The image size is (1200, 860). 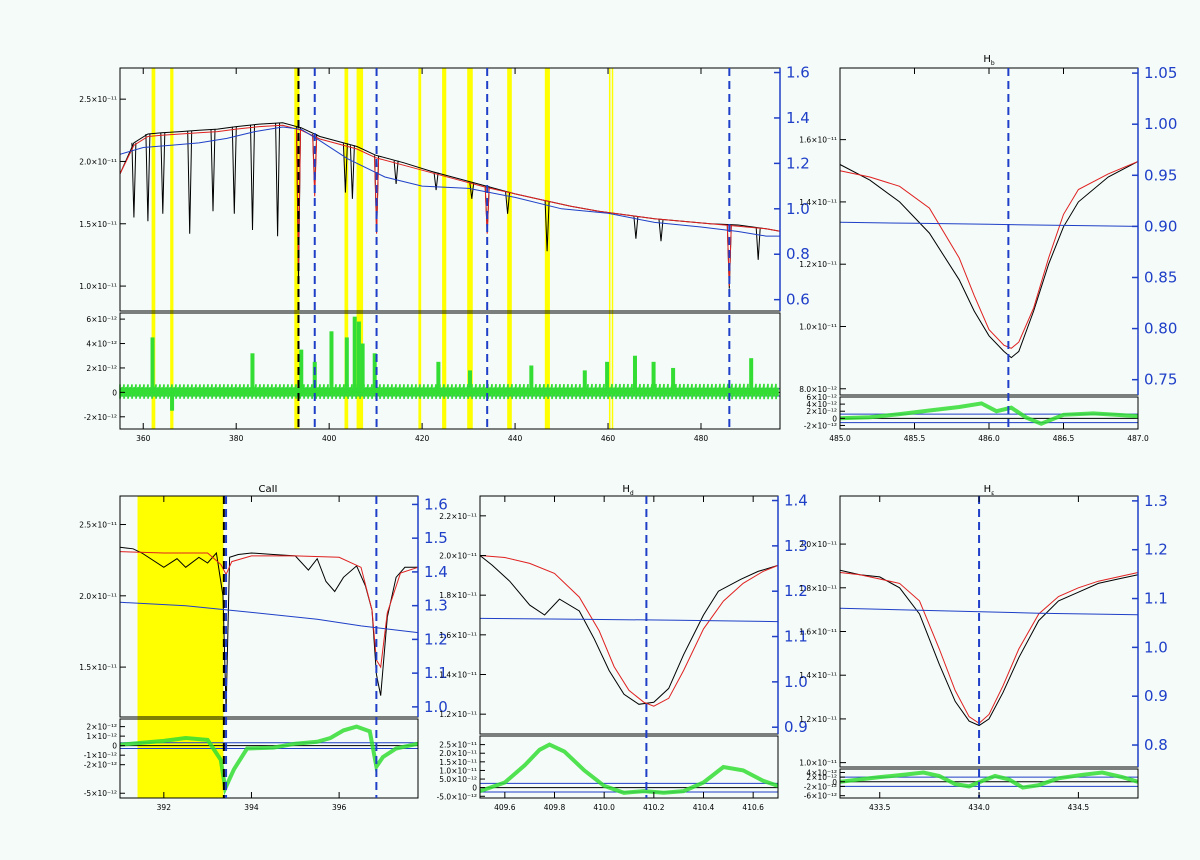 I want to click on overview-resid-tick-label: -2×10⁻¹², so click(x=100, y=417).